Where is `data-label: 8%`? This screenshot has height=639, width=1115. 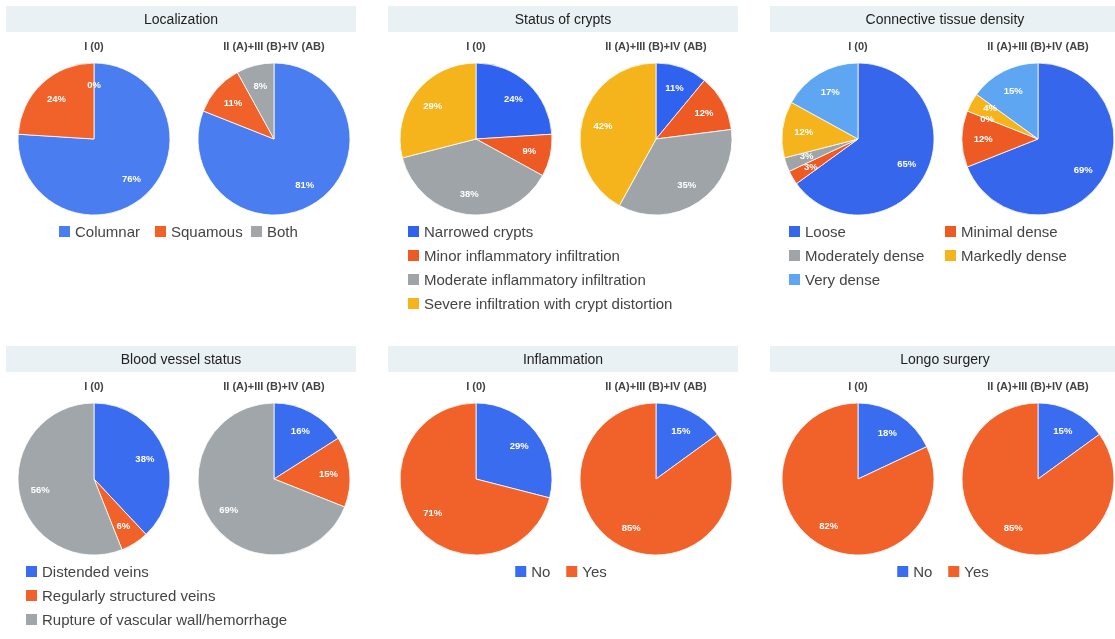
data-label: 8% is located at coordinates (260, 86).